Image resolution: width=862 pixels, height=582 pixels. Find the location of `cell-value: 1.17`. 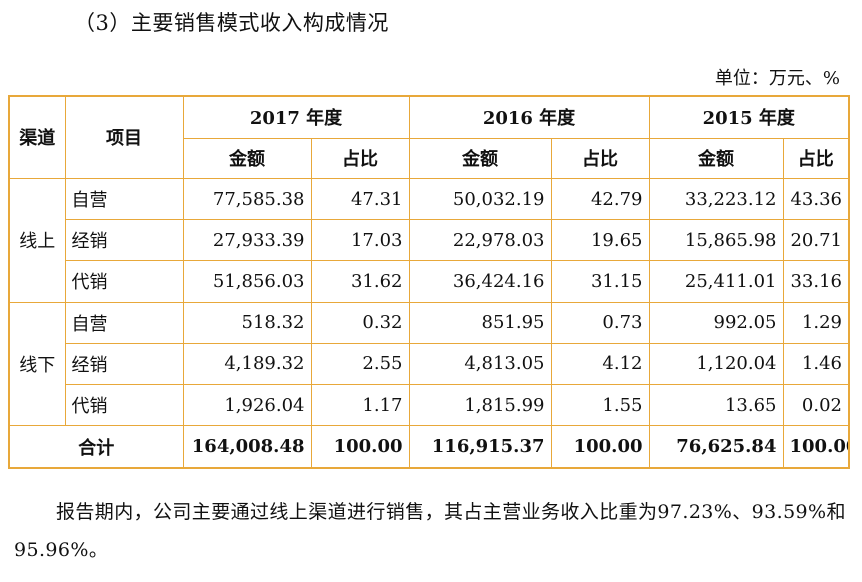

cell-value: 1.17 is located at coordinates (360, 405).